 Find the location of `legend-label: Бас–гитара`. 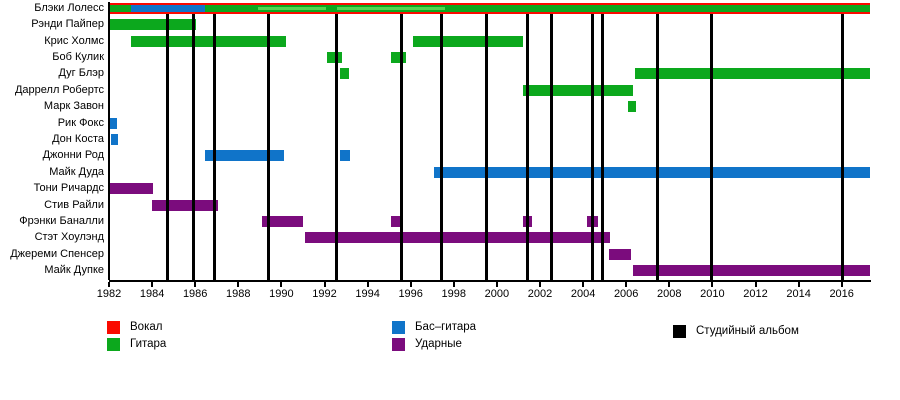

legend-label: Бас–гитара is located at coordinates (446, 327).